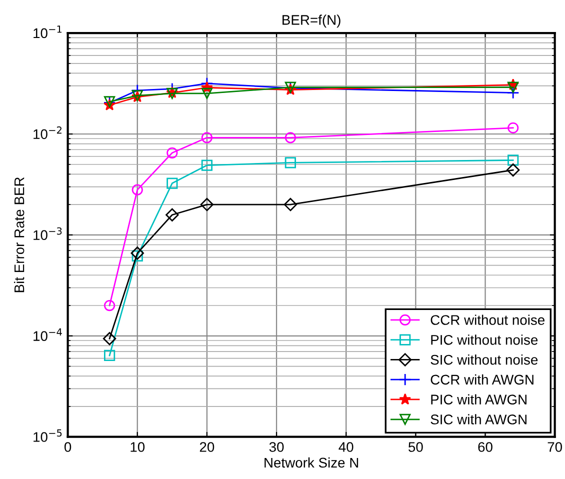 The image size is (565, 479). I want to click on legend-label: PIC with AWGN, so click(478, 399).